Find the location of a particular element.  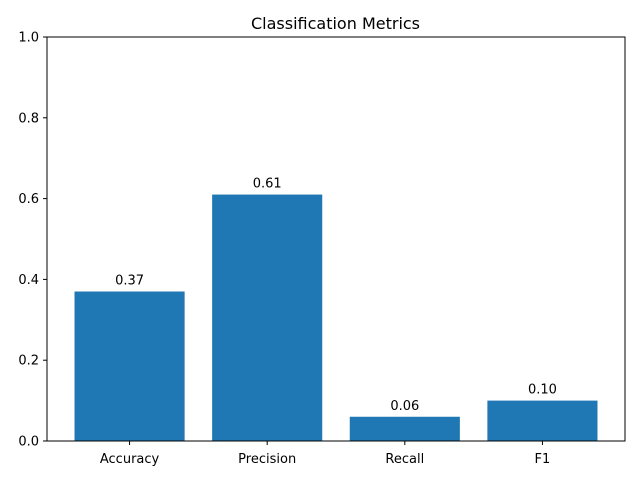

x-tick-label-f1: F1 is located at coordinates (543, 459).